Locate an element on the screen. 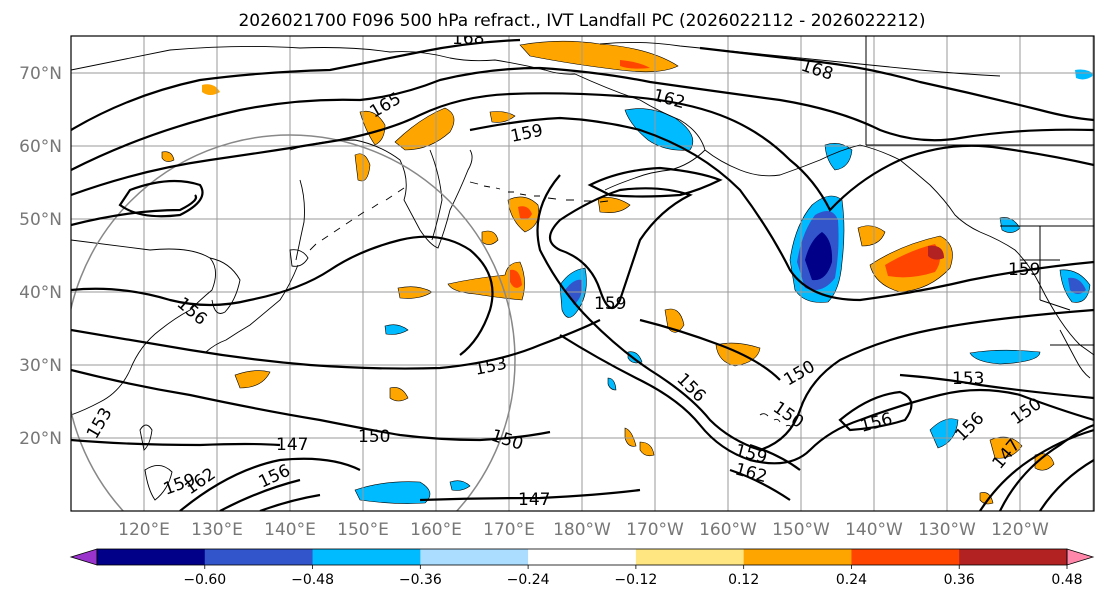 The width and height of the screenshot is (1105, 604). contour-label-147-south: 147 is located at coordinates (534, 500).